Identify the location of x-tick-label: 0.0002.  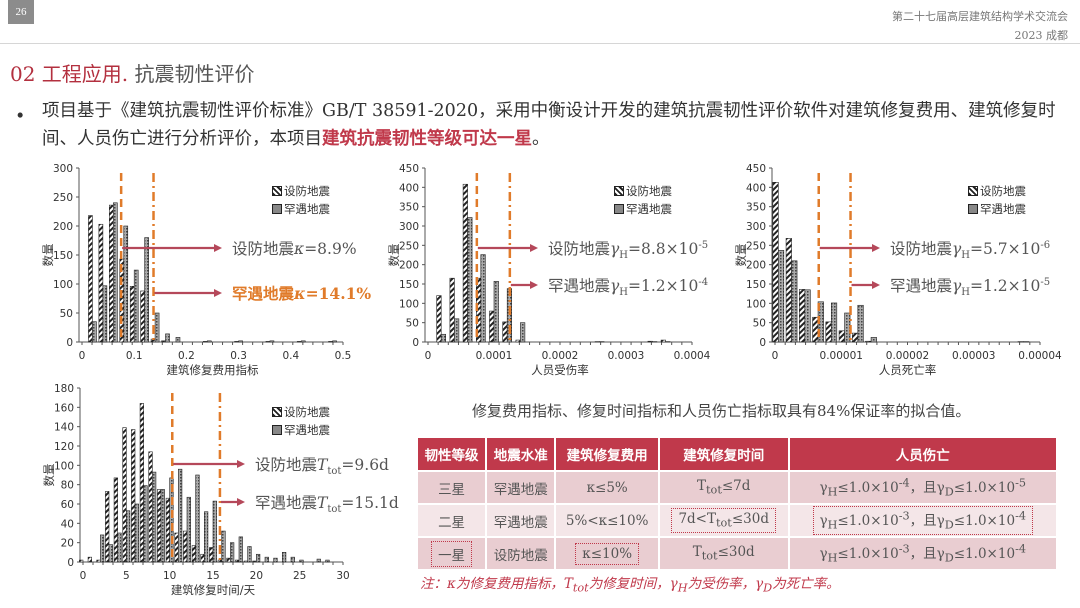
(560, 356).